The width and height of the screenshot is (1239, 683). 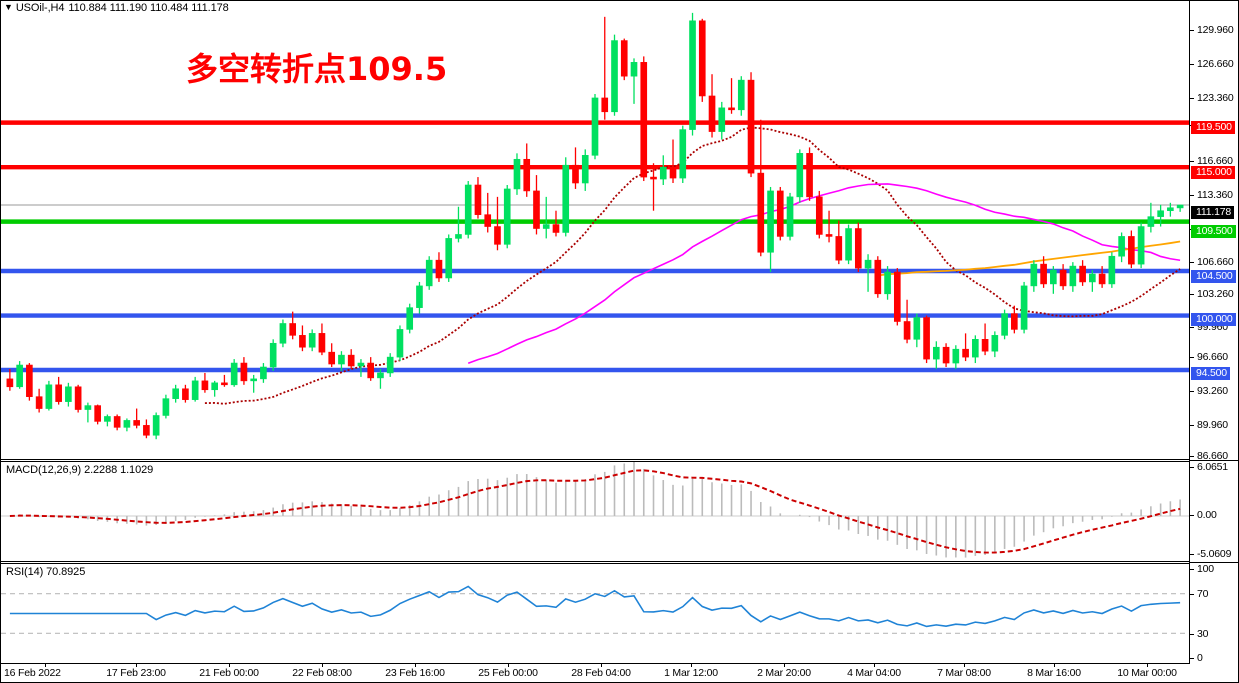 What do you see at coordinates (1212, 456) in the screenshot?
I see `tick-label: 86.660` at bounding box center [1212, 456].